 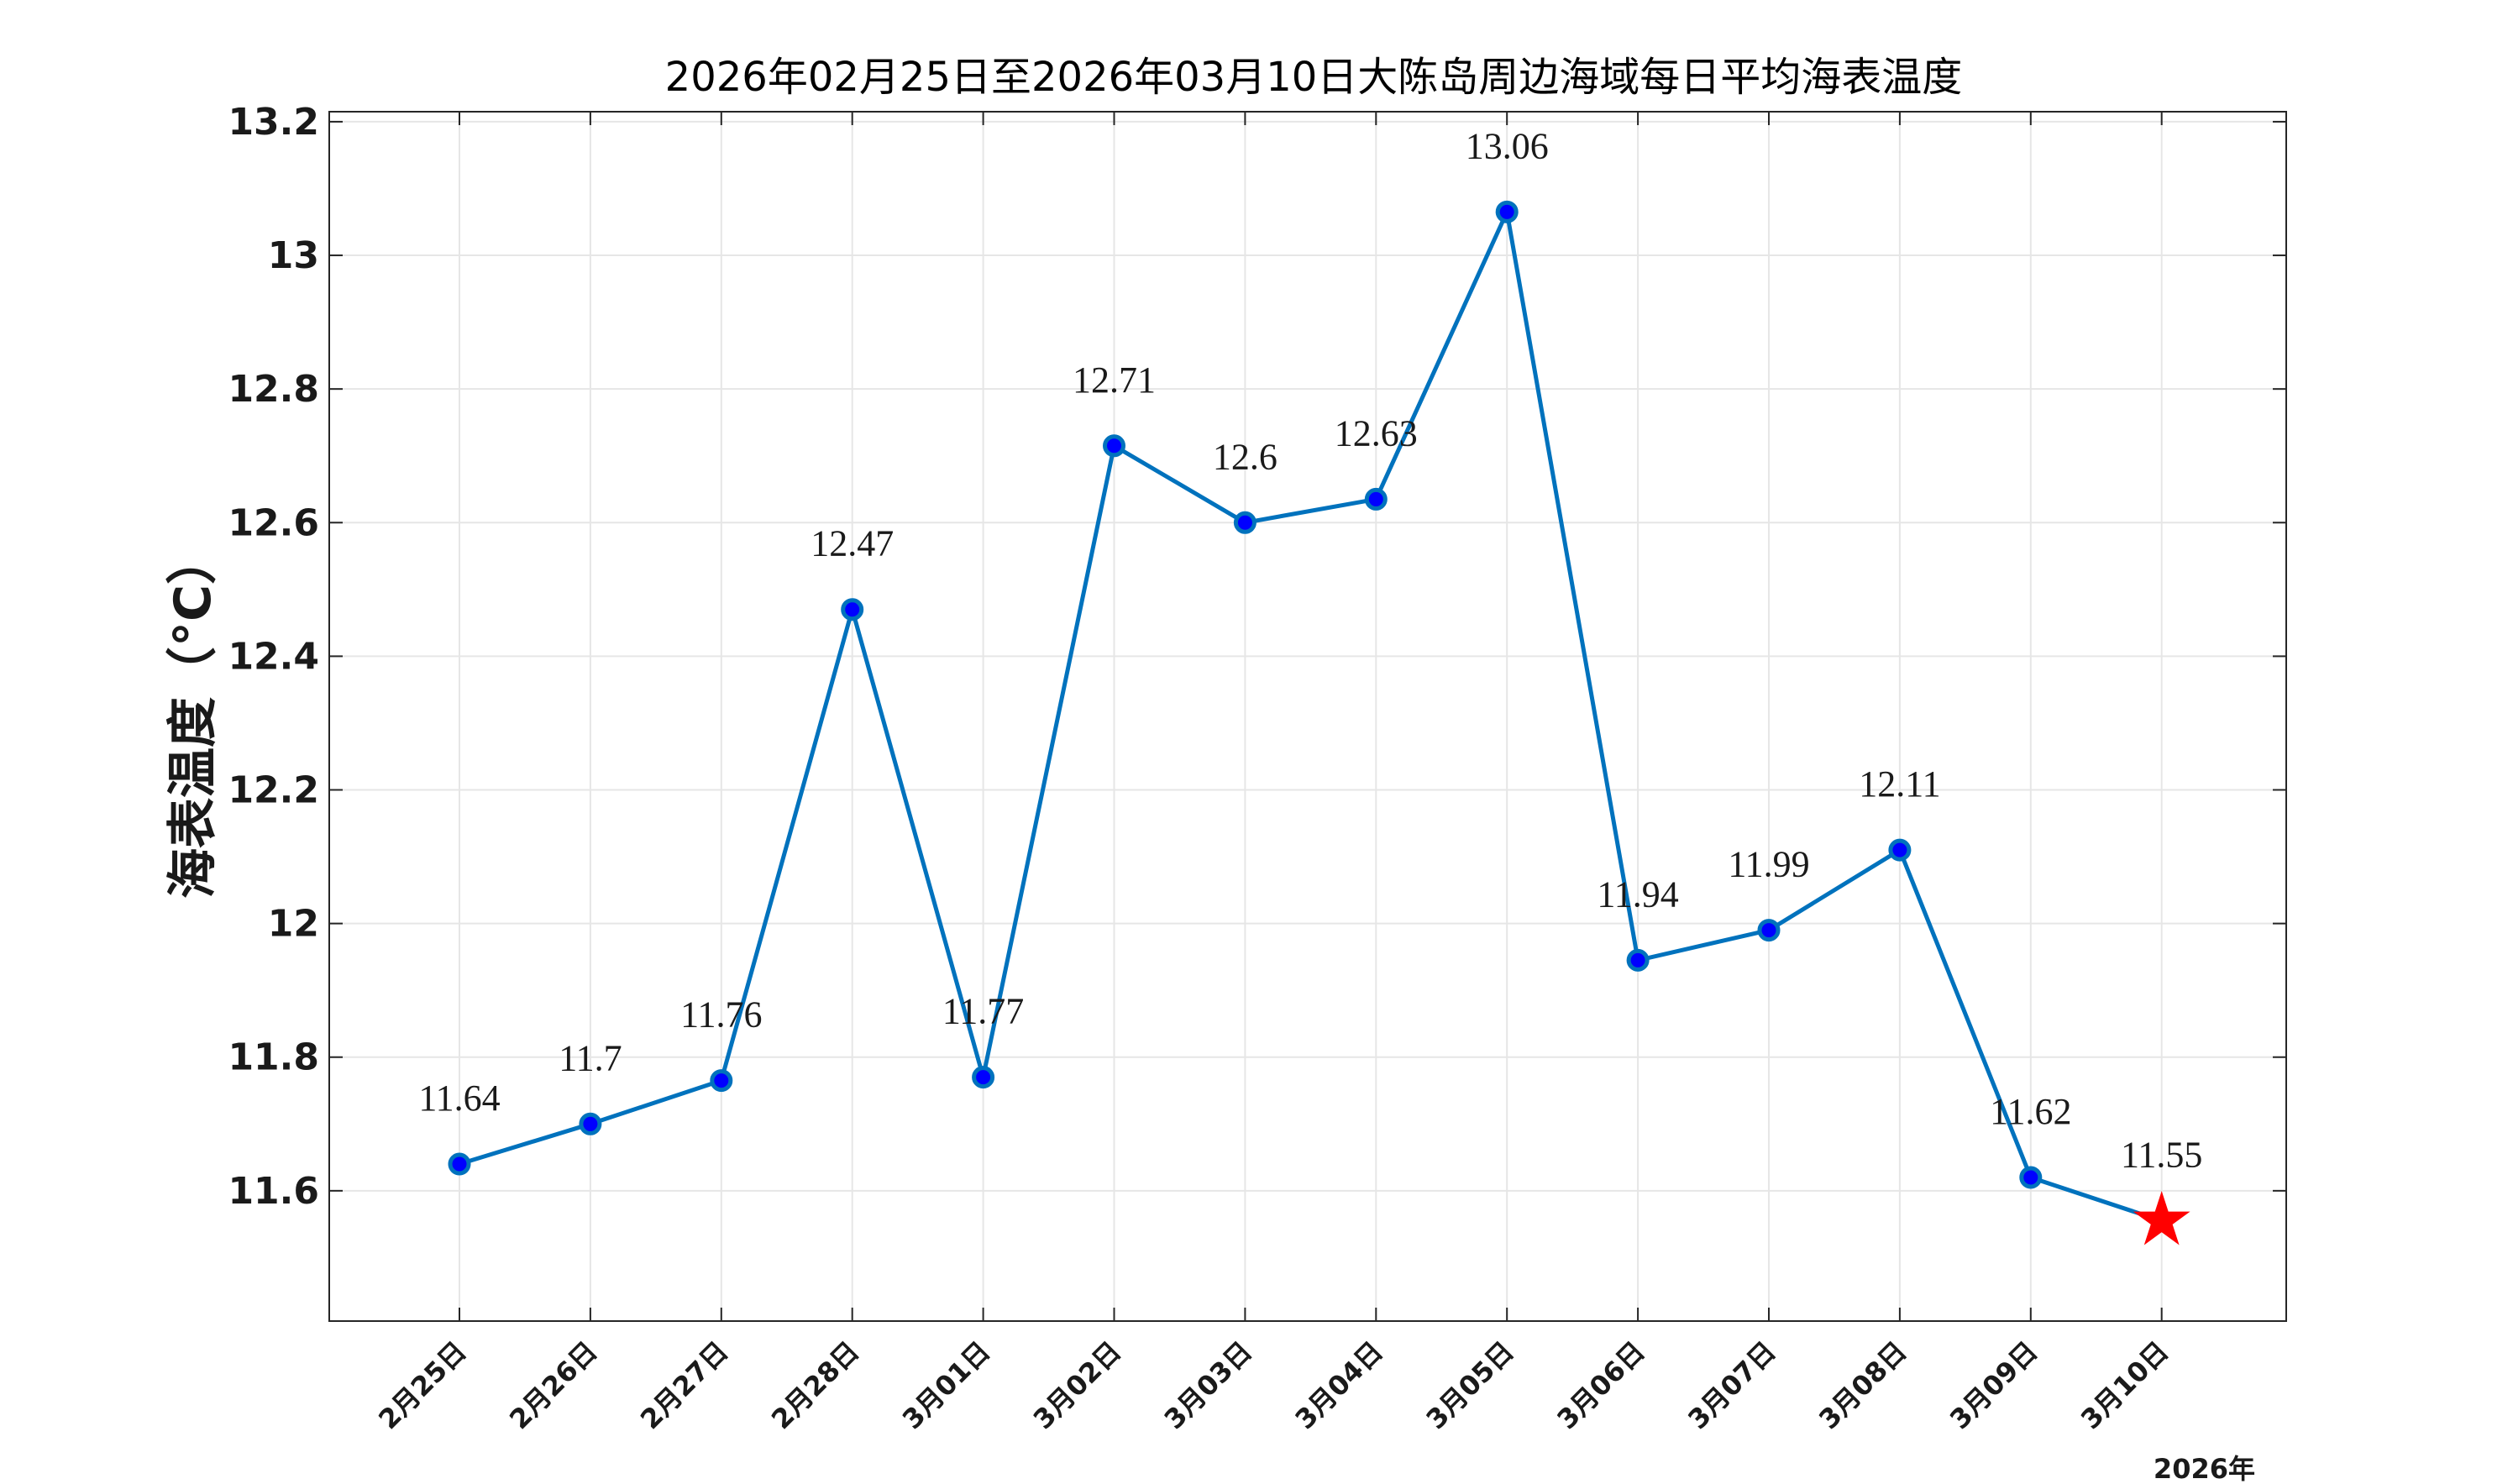 I want to click on data-label: 12.63, so click(x=1377, y=433).